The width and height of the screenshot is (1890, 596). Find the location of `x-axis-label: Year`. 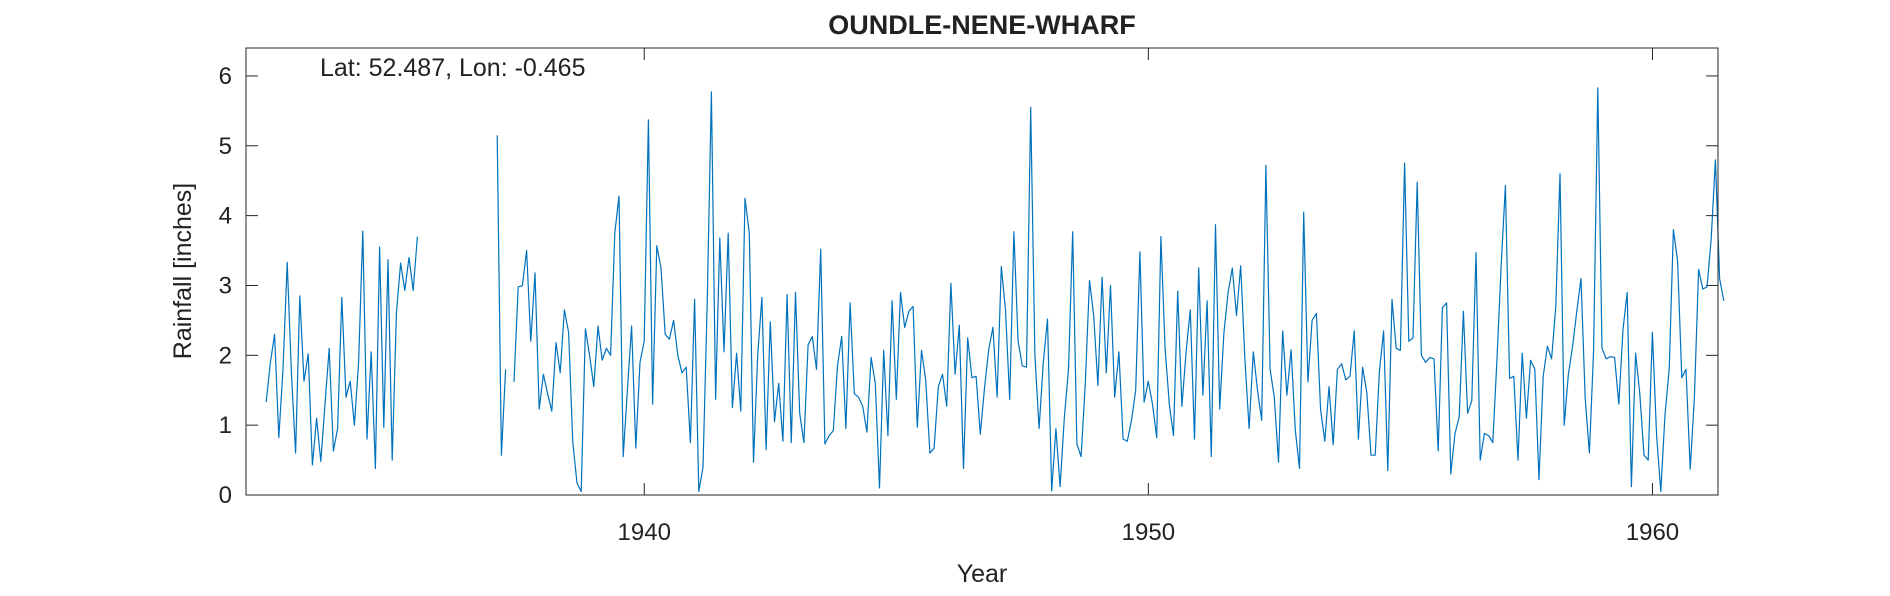

x-axis-label: Year is located at coordinates (982, 574).